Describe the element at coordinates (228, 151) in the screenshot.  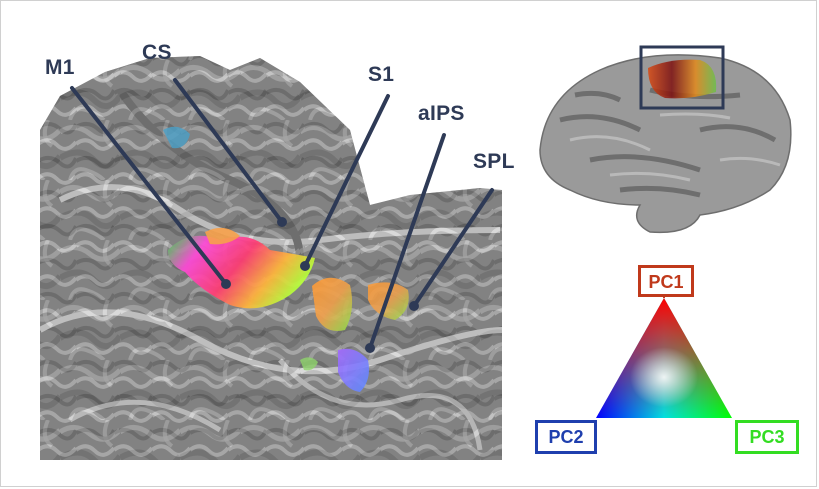
I see `leader-line-cs` at that location.